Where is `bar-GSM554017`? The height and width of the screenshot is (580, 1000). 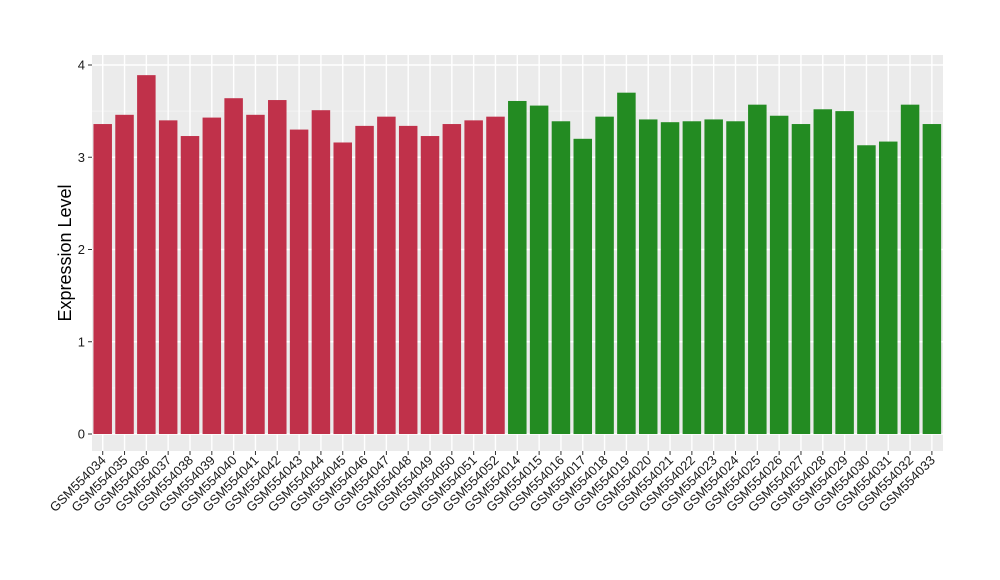 bar-GSM554017 is located at coordinates (583, 286).